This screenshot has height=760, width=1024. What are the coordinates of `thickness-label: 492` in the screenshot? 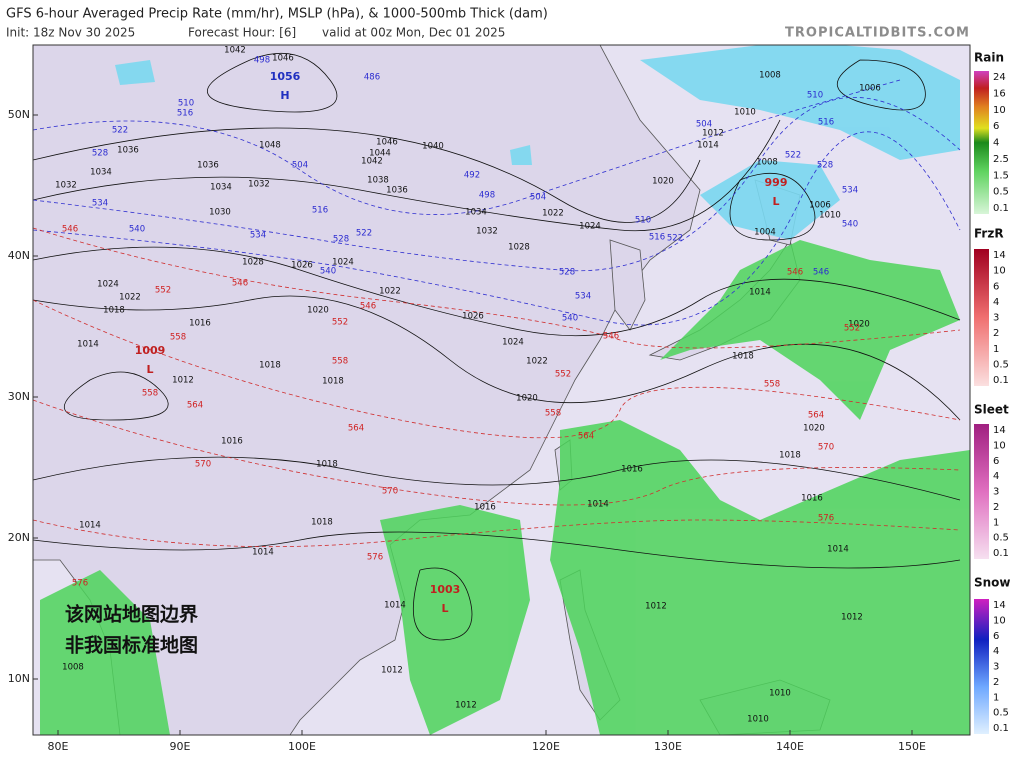 It's located at (472, 176).